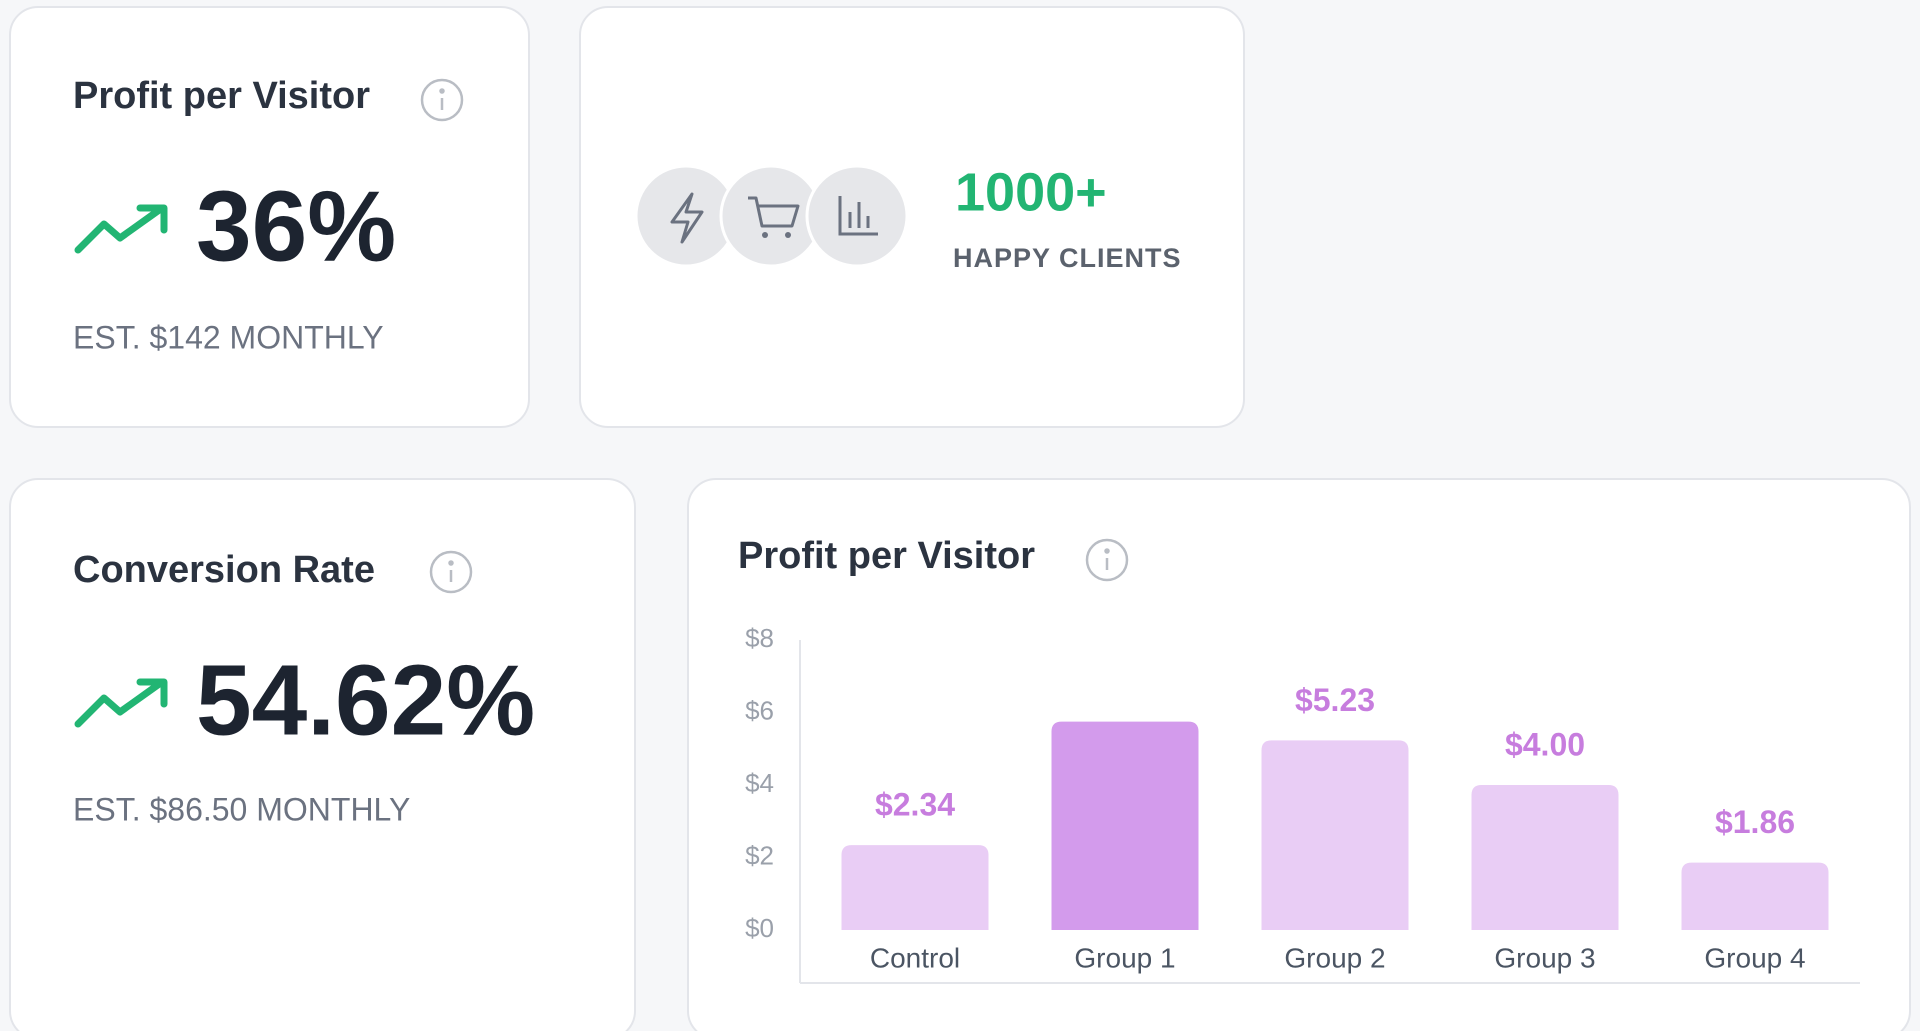  I want to click on value-label: $4.00, so click(1545, 744).